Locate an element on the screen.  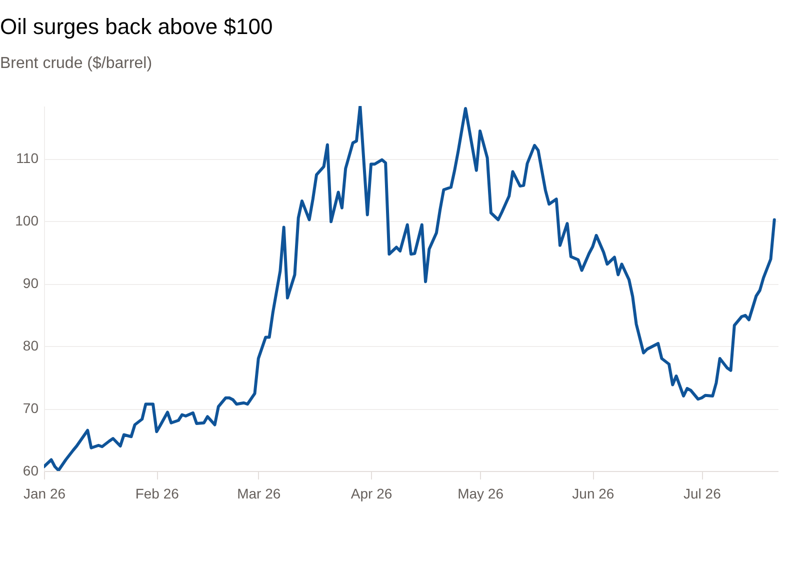
x-tick-label: Jan 26 is located at coordinates (44, 494).